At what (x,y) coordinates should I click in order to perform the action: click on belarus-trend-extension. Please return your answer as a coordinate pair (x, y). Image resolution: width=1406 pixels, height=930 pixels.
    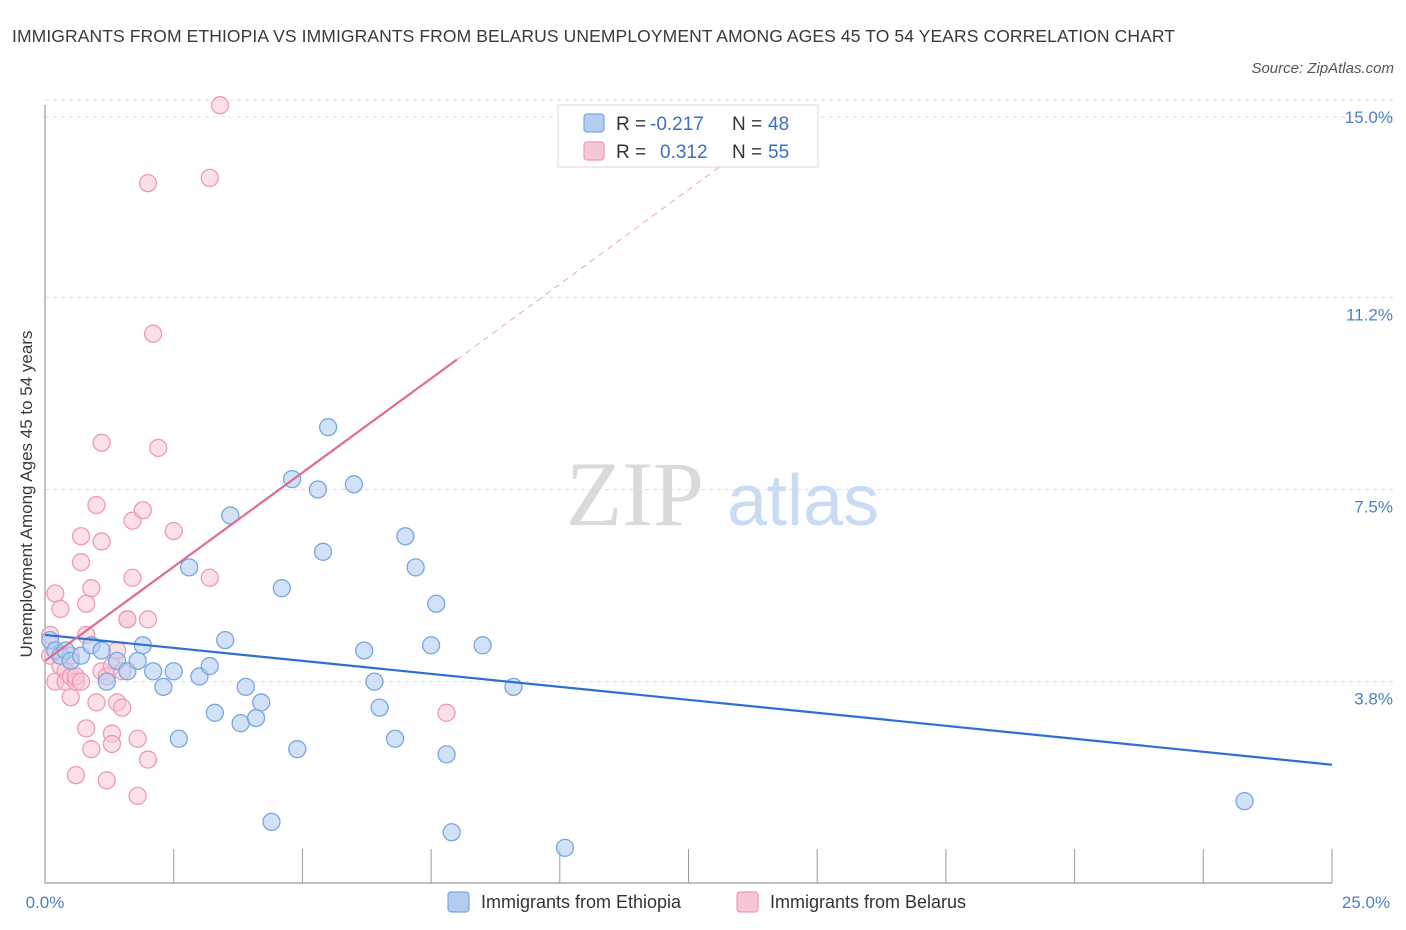
    Looking at the image, I should click on (598, 256).